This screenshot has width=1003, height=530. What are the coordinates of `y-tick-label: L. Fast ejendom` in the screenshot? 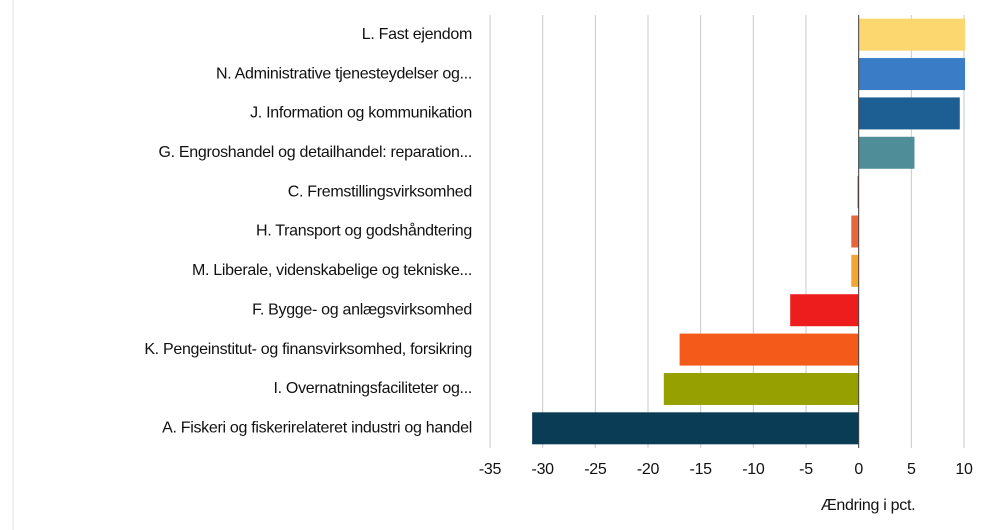 It's located at (417, 34).